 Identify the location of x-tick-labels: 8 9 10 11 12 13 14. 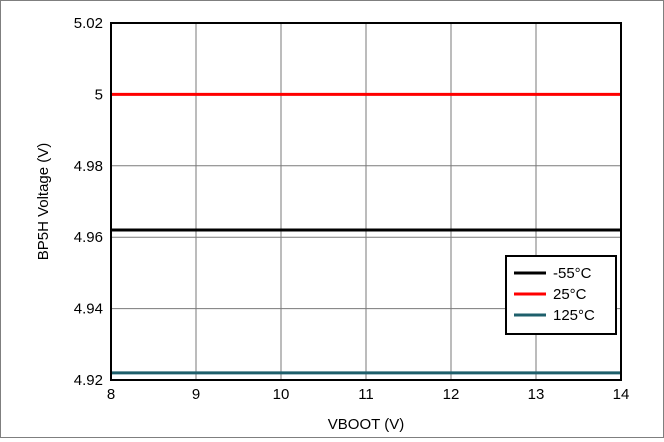
(368, 394).